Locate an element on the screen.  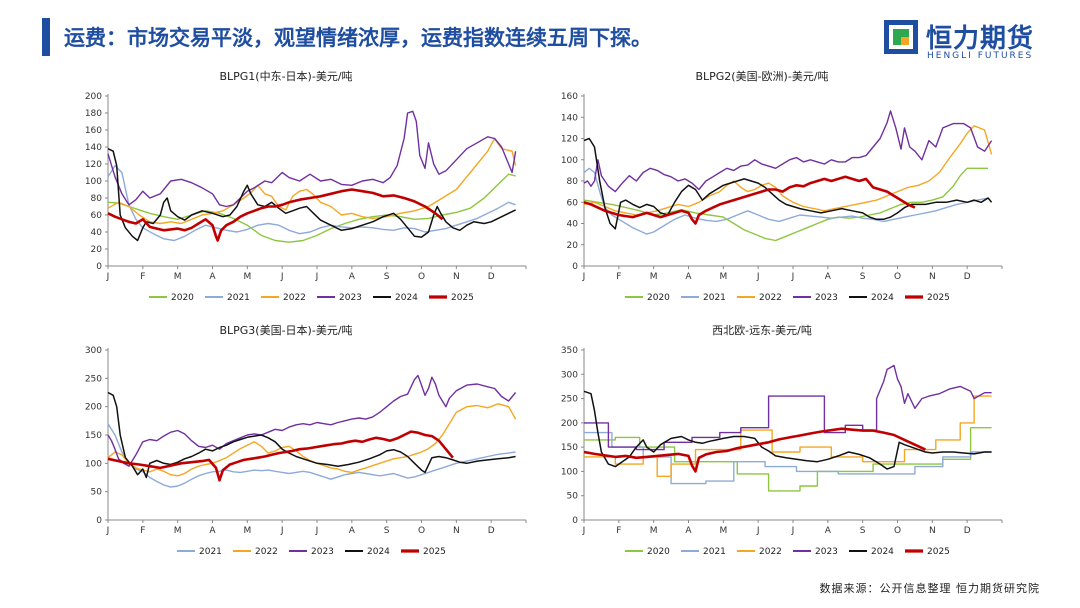
y-tick-label: 250 is located at coordinates (93, 379).